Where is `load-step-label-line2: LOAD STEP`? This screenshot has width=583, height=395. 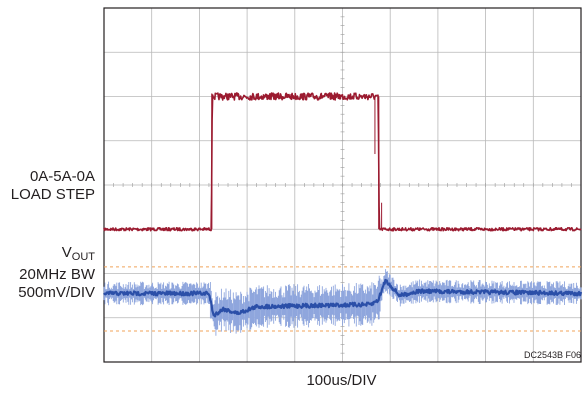
load-step-label-line2: LOAD STEP is located at coordinates (52, 194).